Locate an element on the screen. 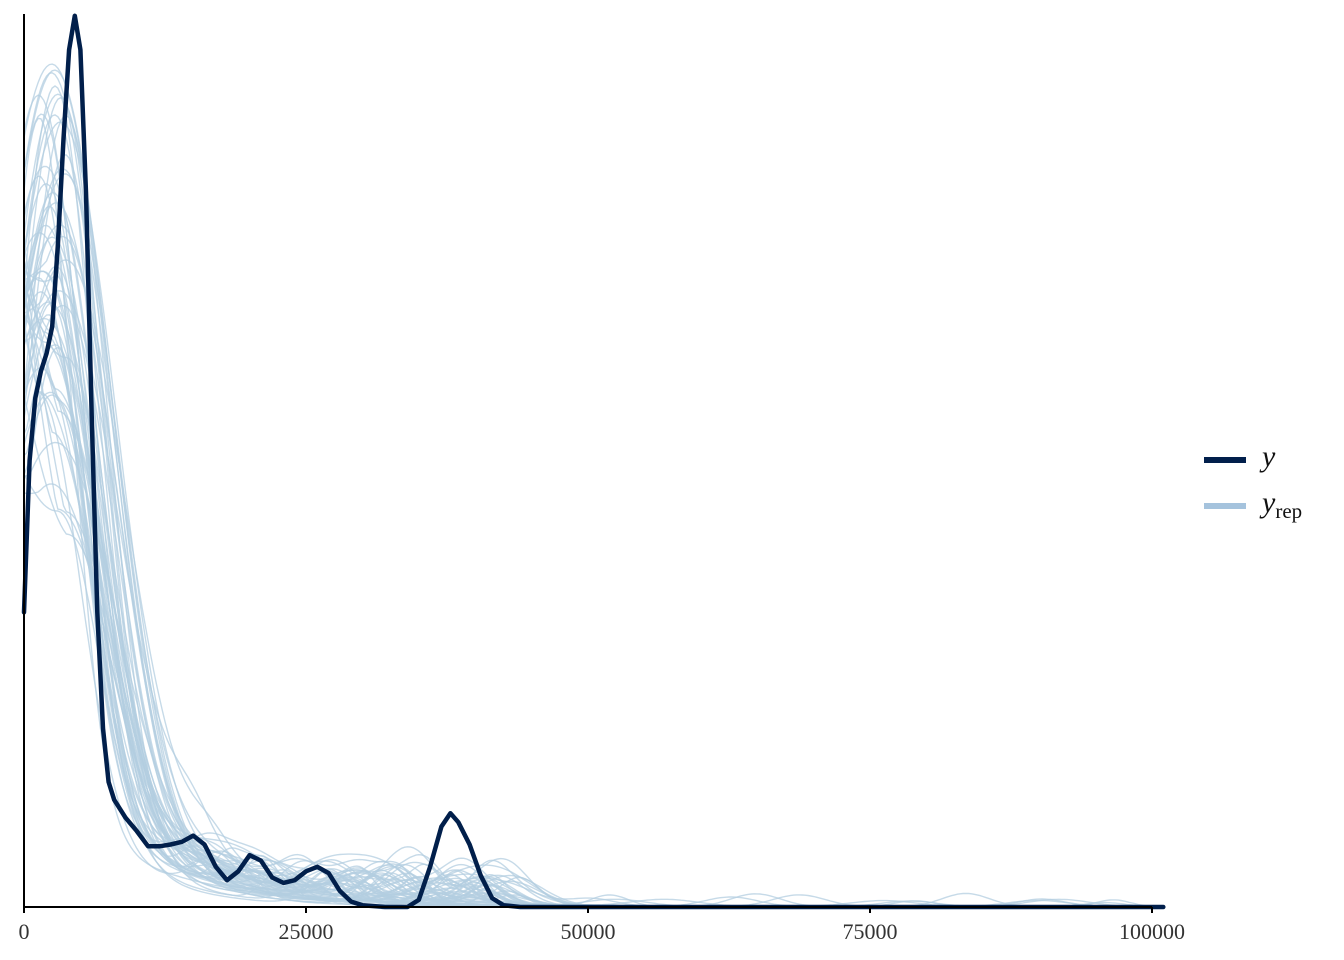 This screenshot has height=960, width=1344. x-tick-label: 25000 is located at coordinates (306, 931).